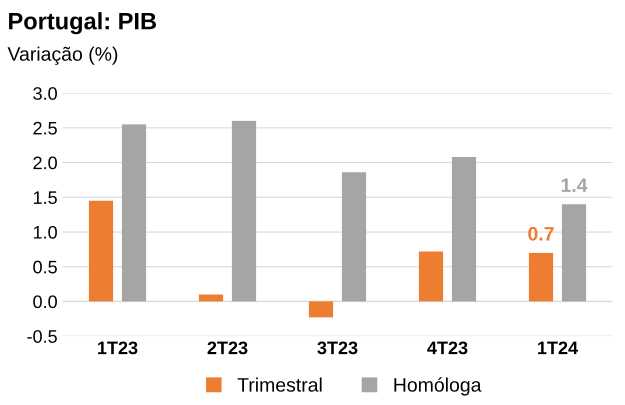 The height and width of the screenshot is (405, 625). What do you see at coordinates (118, 347) in the screenshot?
I see `x-tick-label: 1T23` at bounding box center [118, 347].